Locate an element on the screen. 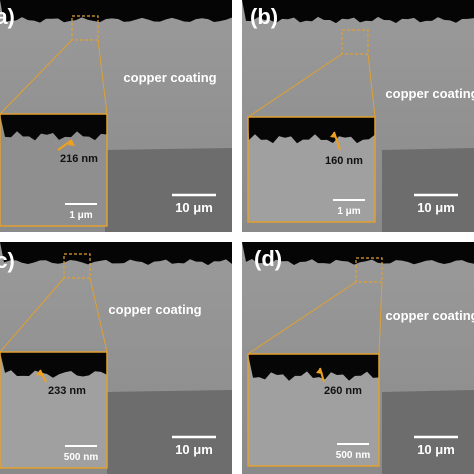 This screenshot has width=474, height=474. thickness-label: 160 nm is located at coordinates (344, 161).